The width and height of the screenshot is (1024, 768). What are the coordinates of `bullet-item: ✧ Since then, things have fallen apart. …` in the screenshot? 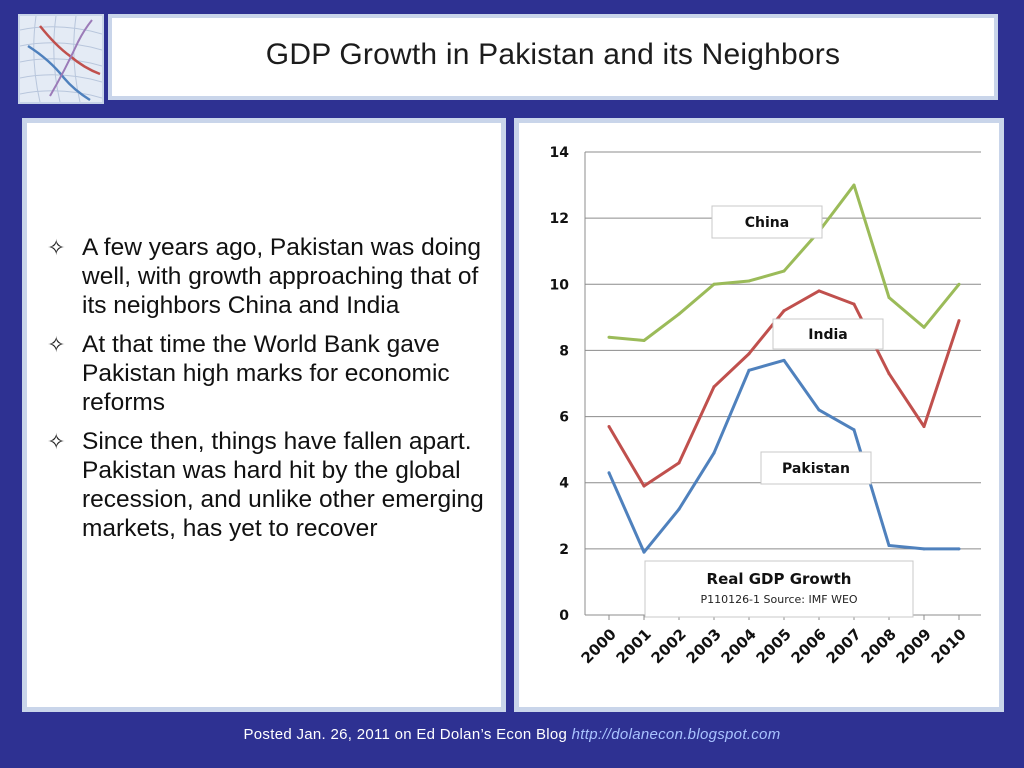 It's located at (278, 485).